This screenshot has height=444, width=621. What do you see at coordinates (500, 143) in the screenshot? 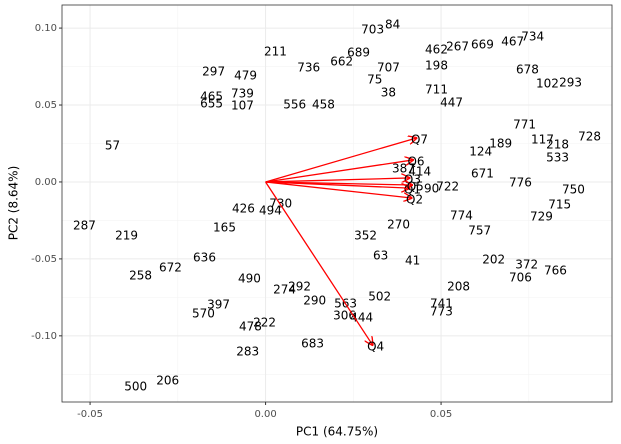
I see `point-label: 189` at bounding box center [500, 143].